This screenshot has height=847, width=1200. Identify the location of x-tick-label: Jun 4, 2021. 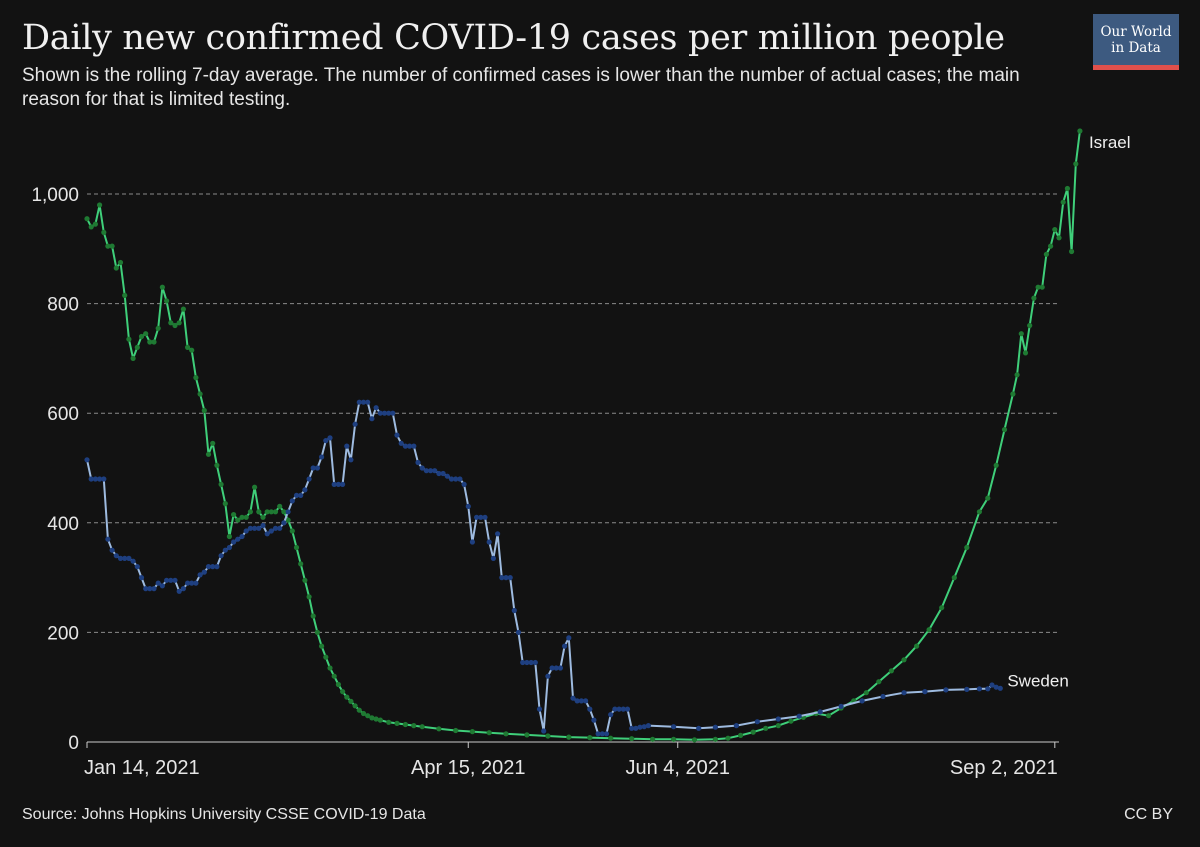
(677, 768).